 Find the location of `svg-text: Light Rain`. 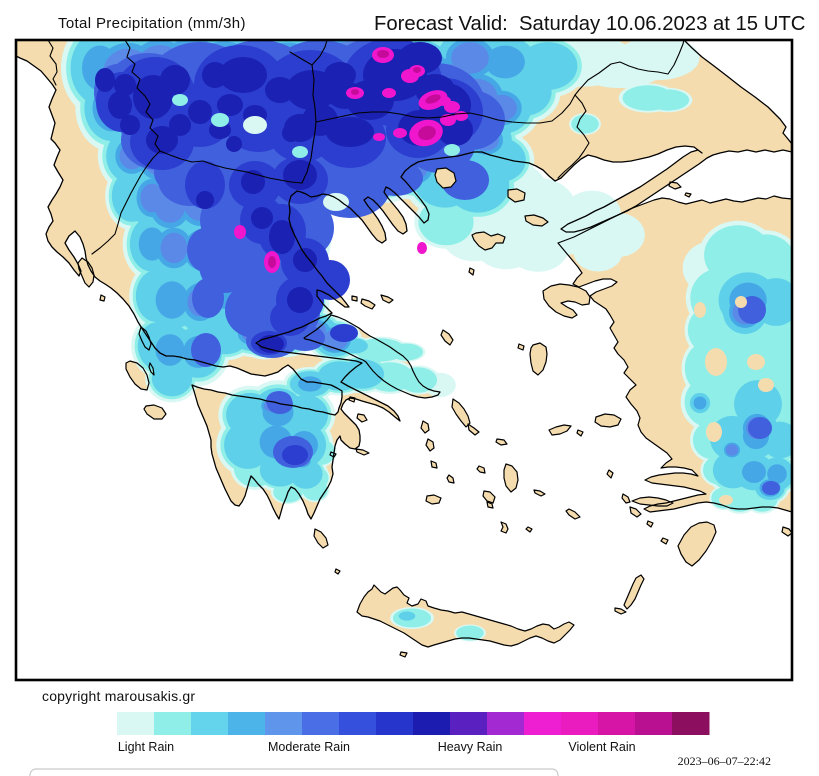

svg-text: Light Rain is located at coordinates (146, 747).